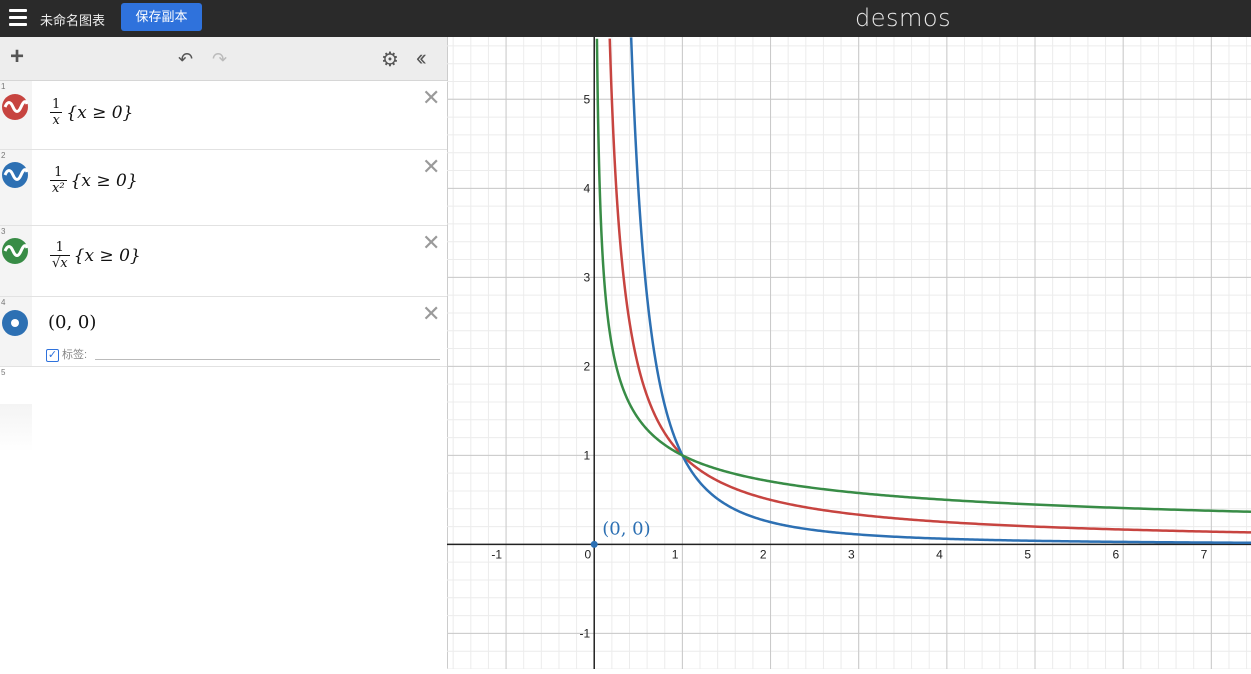 This screenshot has height=674, width=1251. I want to click on graph-title: 未命名图表, so click(73, 20).